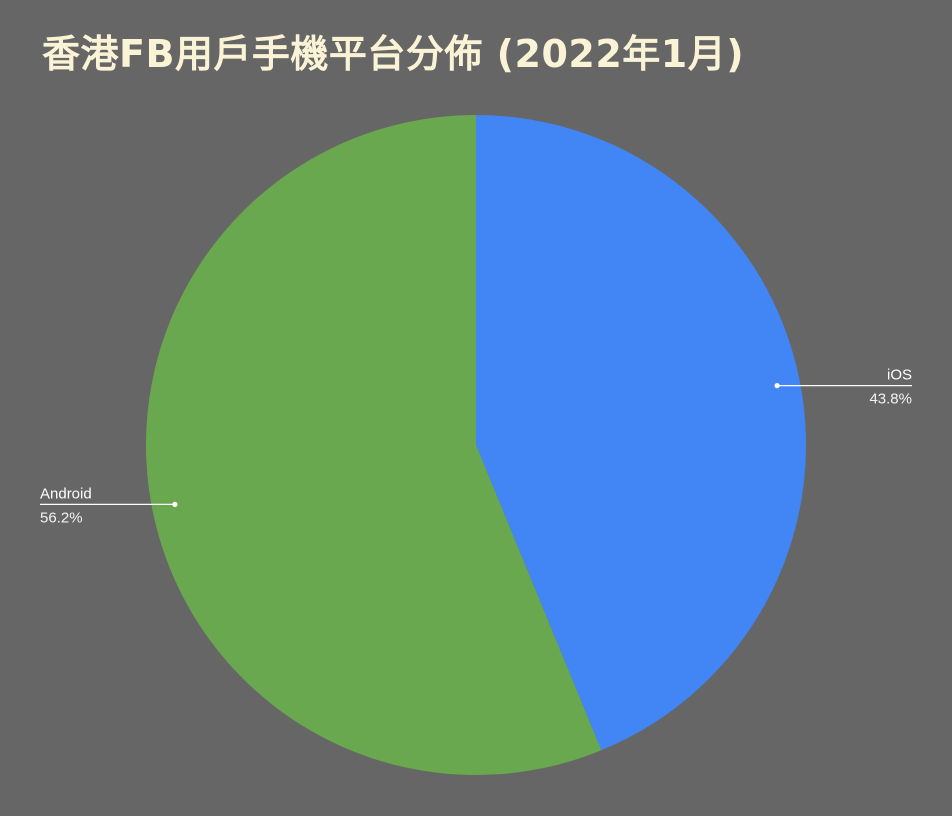 This screenshot has height=816, width=952. Describe the element at coordinates (61, 517) in the screenshot. I see `slice-value-android: 56.2%` at that location.